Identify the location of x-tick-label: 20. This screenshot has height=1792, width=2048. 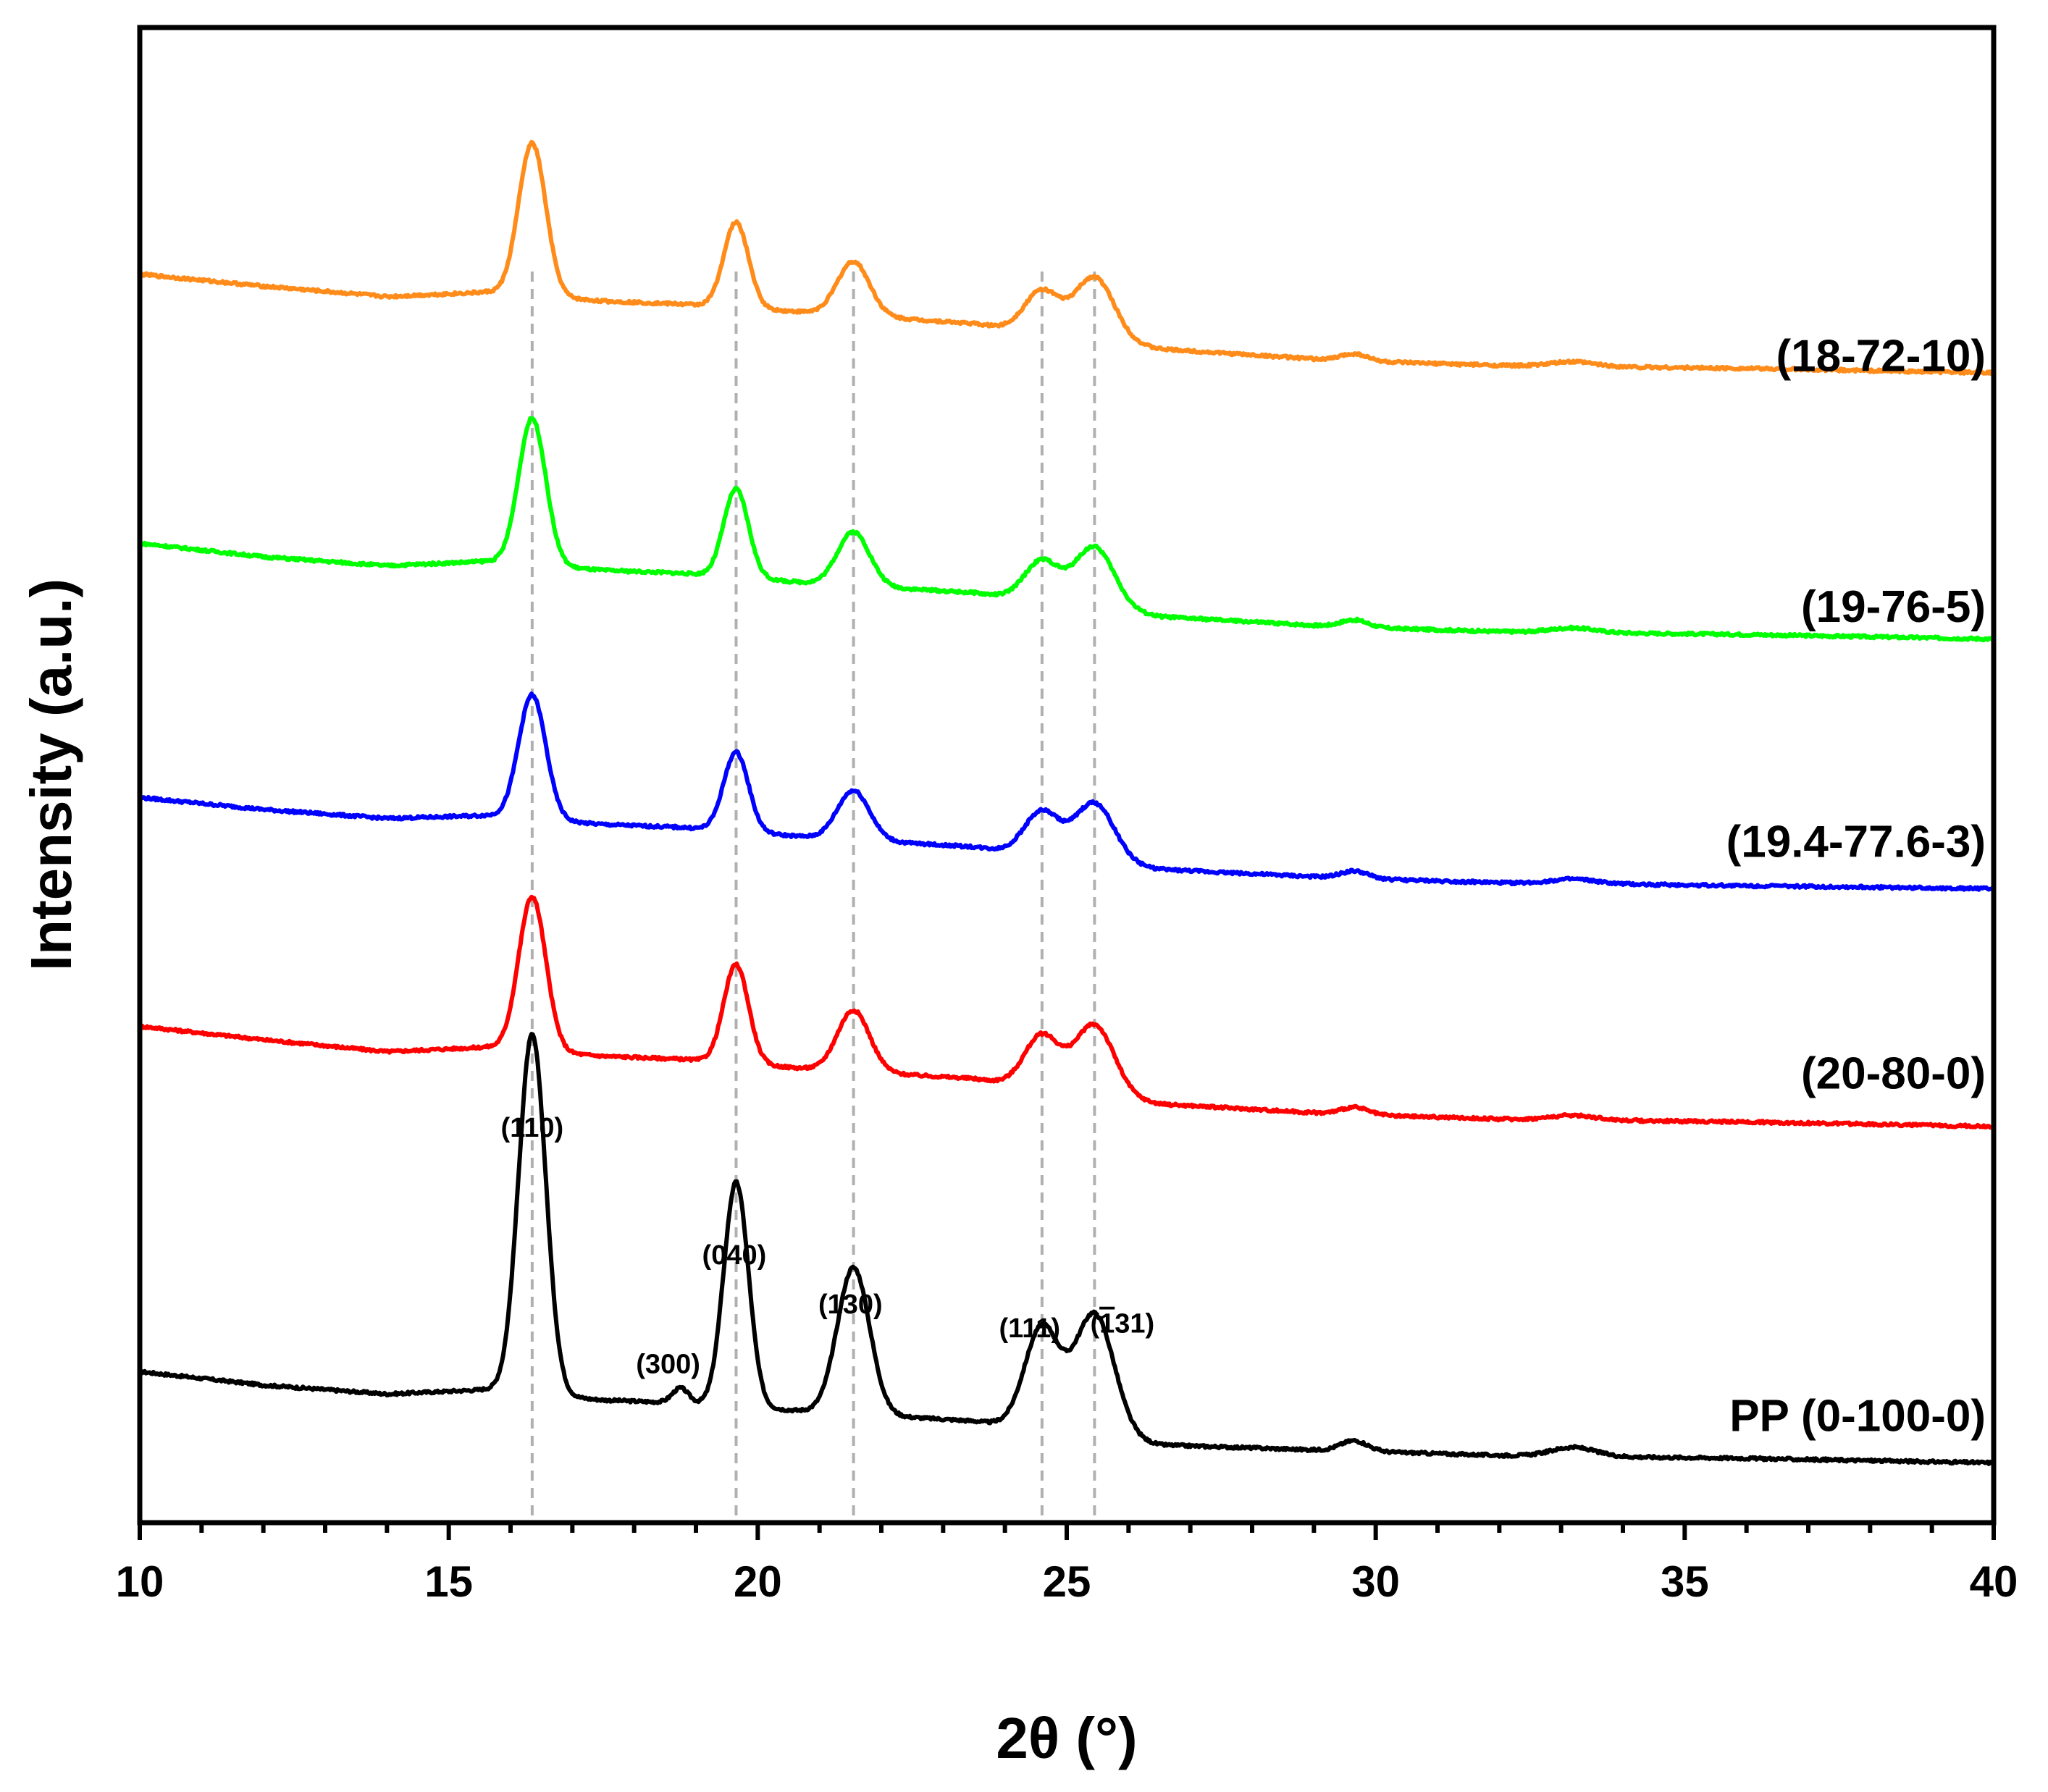
(758, 1581).